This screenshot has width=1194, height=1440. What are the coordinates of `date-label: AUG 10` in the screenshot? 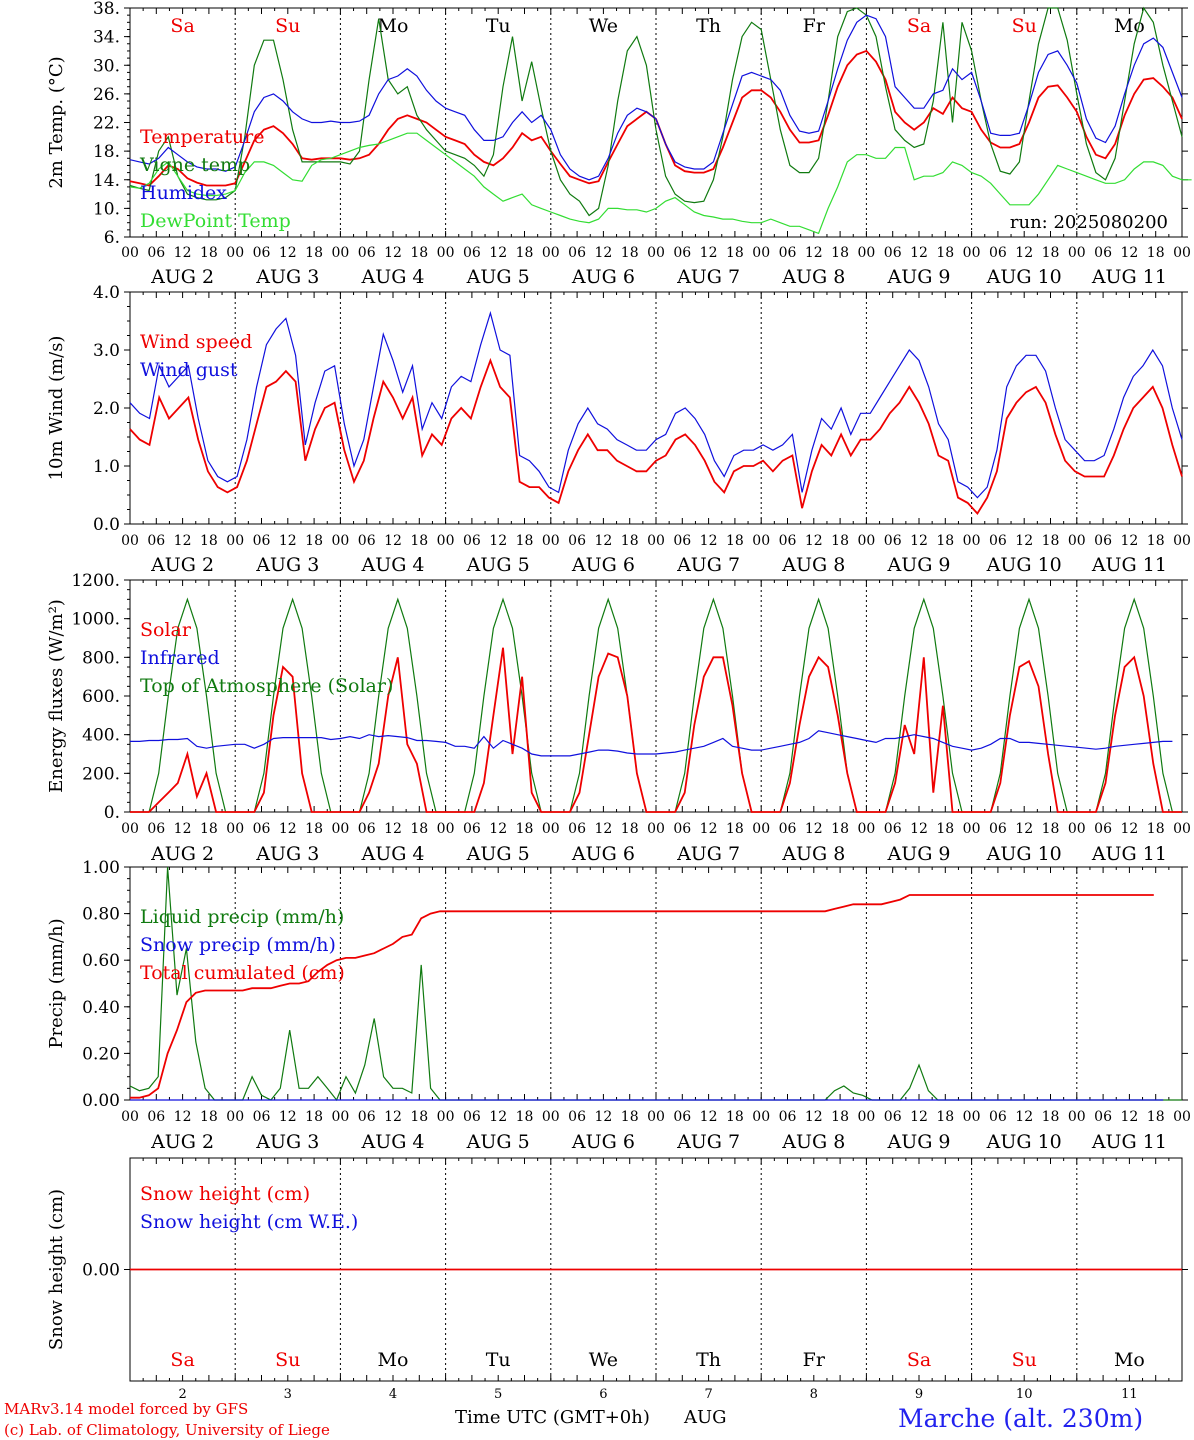 It's located at (1024, 854).